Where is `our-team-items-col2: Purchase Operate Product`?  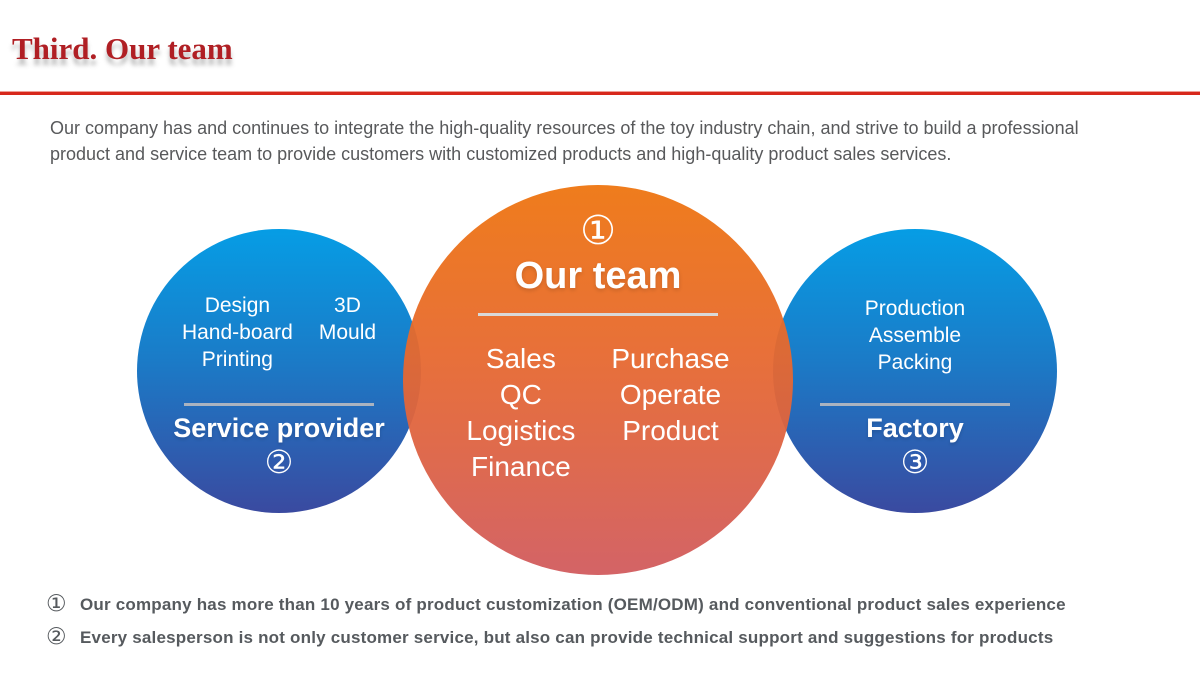
our-team-items-col2: Purchase Operate Product is located at coordinates (670, 395).